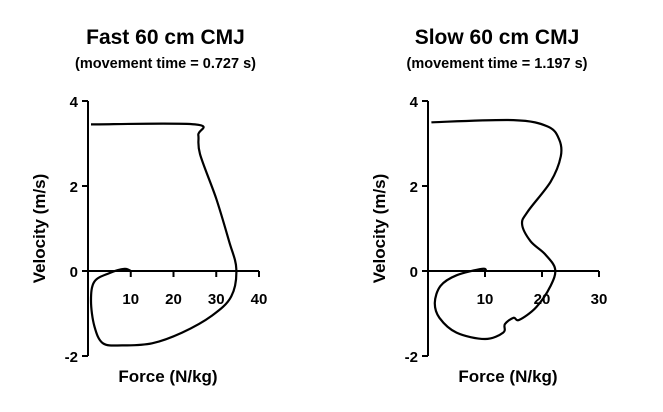  What do you see at coordinates (259, 299) in the screenshot?
I see `x-tick-label: 40` at bounding box center [259, 299].